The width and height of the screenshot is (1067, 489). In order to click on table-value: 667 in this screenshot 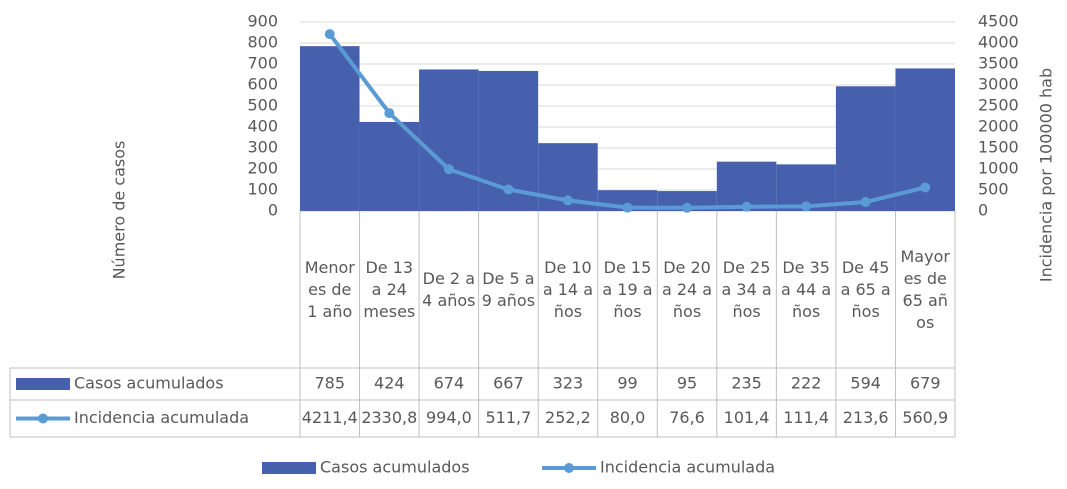, I will do `click(508, 383)`.